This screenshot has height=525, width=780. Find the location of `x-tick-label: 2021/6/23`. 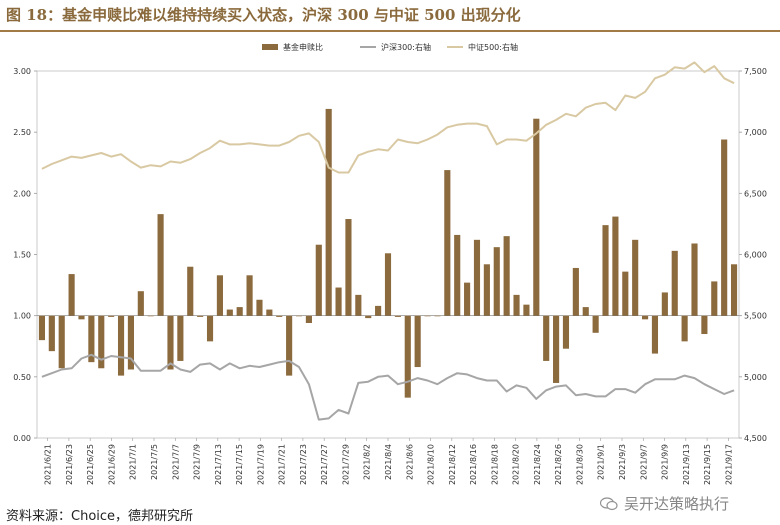

x-tick-label: 2021/6/23 is located at coordinates (69, 464).